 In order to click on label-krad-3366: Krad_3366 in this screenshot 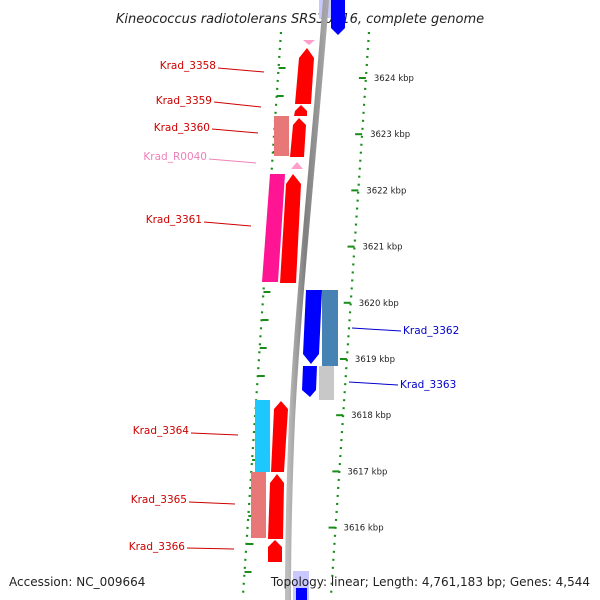, I will do `click(157, 547)`.